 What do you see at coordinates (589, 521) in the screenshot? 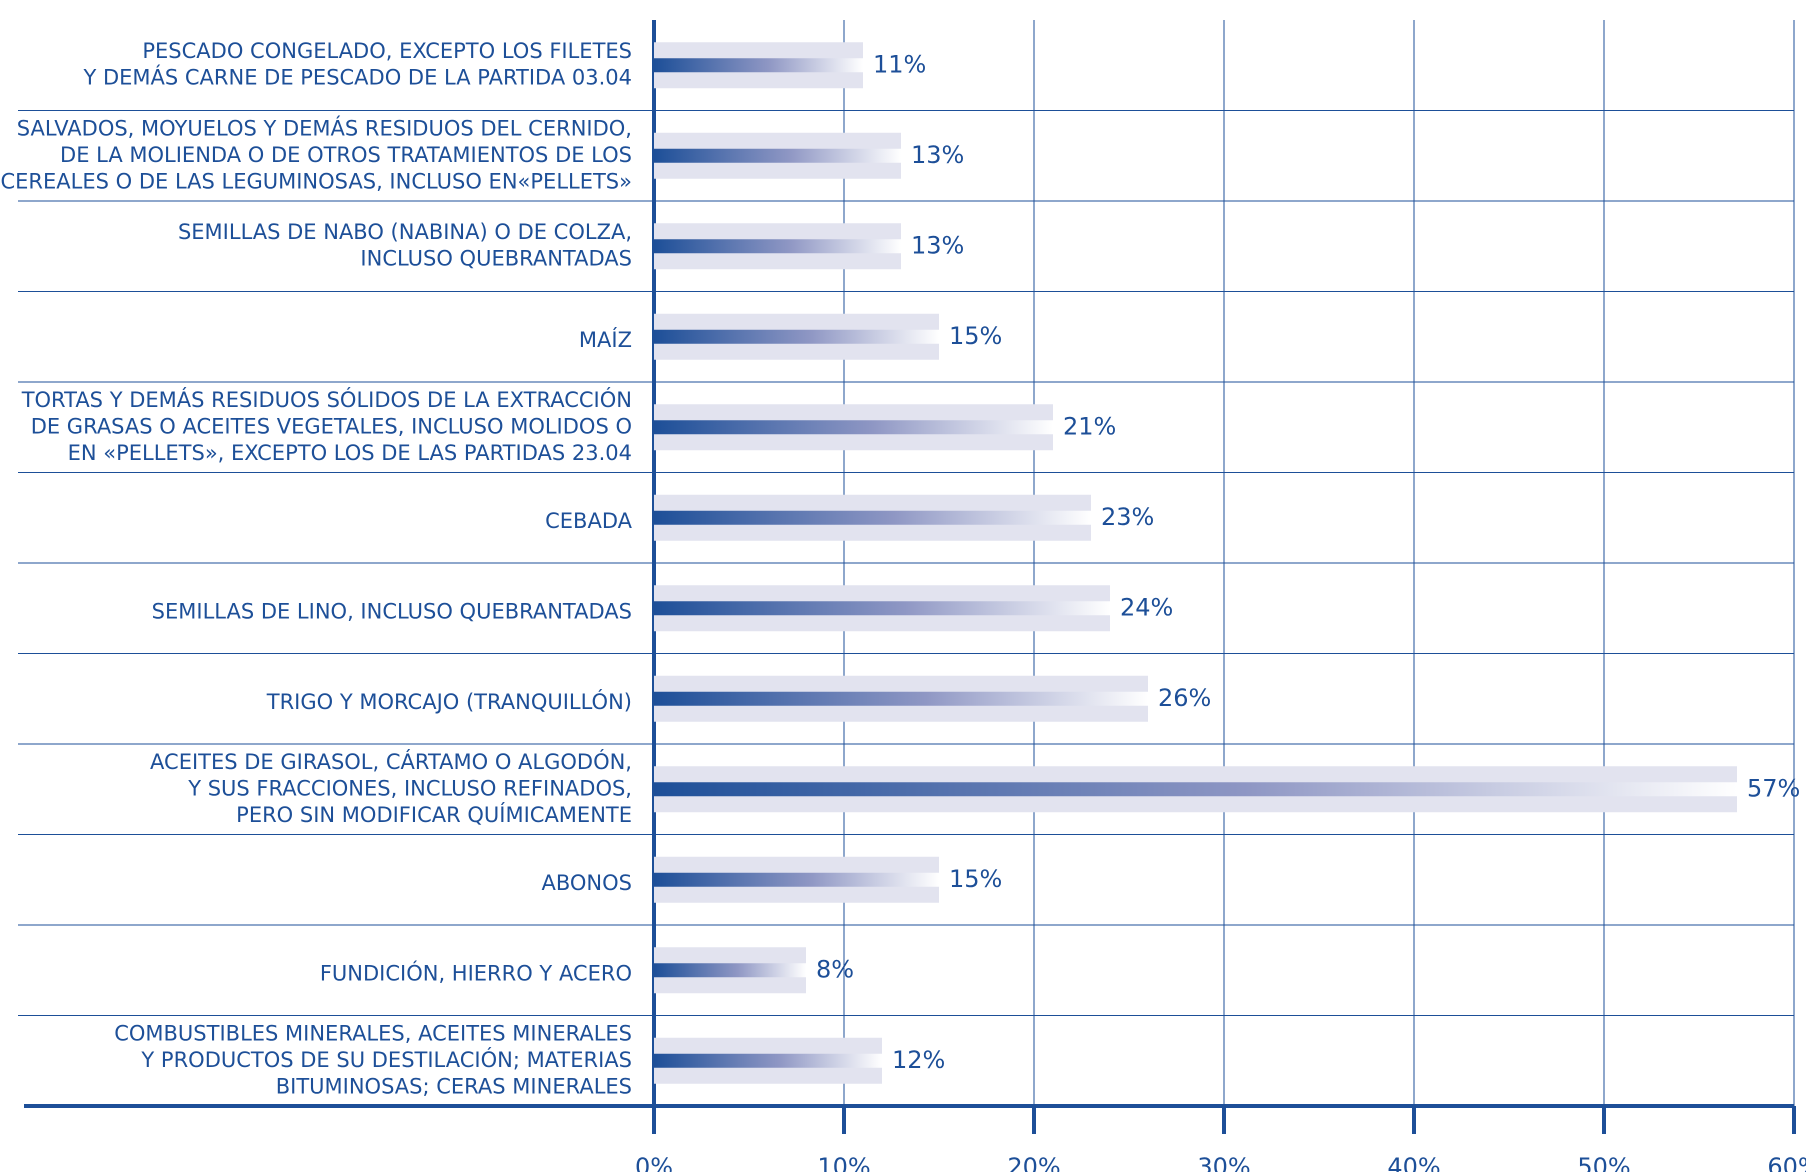
I see `y-tick-label: CEBADA` at bounding box center [589, 521].